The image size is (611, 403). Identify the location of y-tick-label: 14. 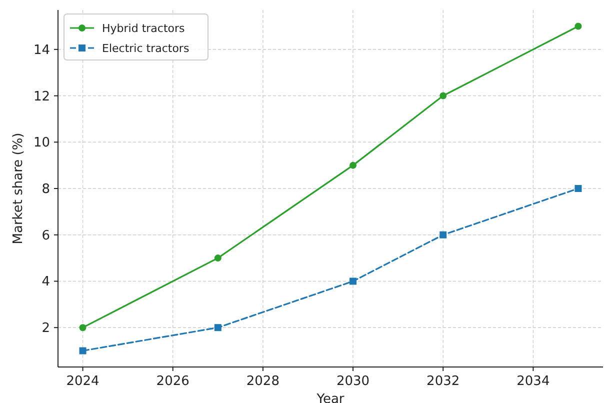
(41, 50).